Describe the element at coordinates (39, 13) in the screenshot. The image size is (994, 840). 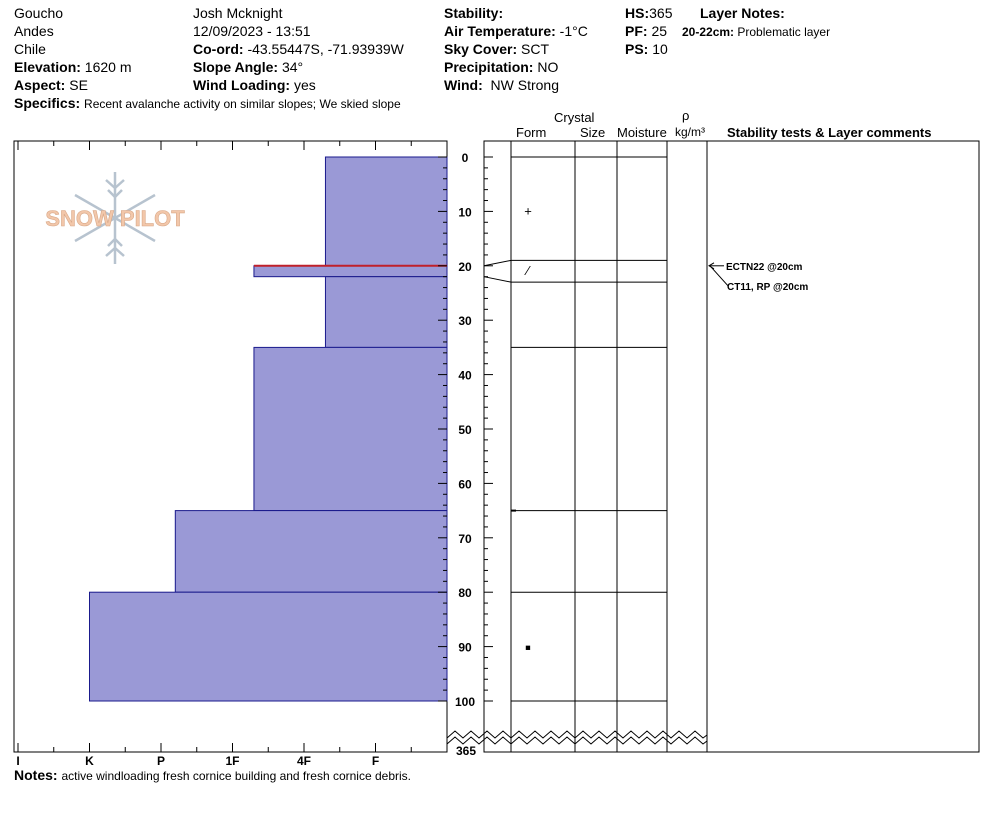
I see `location-name: Goucho` at that location.